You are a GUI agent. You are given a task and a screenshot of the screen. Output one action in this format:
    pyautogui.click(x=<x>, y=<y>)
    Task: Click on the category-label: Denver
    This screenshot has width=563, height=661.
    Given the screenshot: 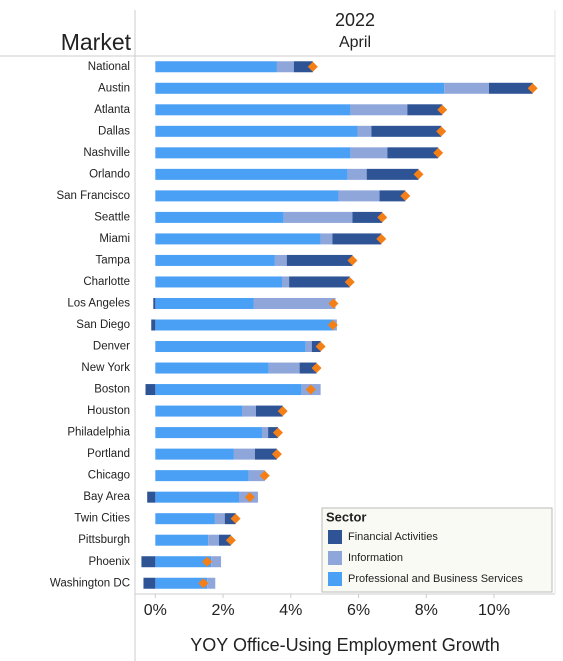 What is the action you would take?
    pyautogui.click(x=111, y=347)
    